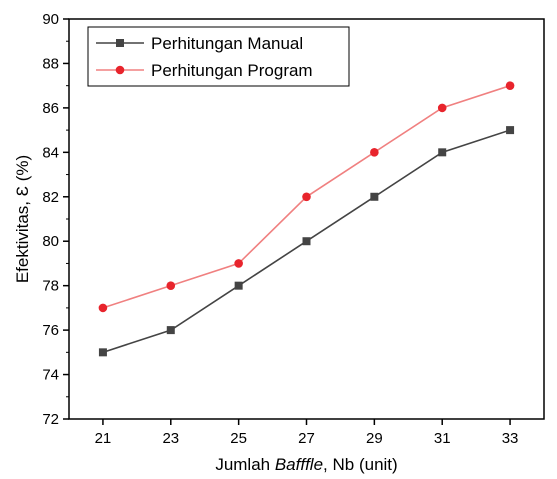 The width and height of the screenshot is (557, 479). What do you see at coordinates (50, 19) in the screenshot?
I see `y-tick-label: 90` at bounding box center [50, 19].